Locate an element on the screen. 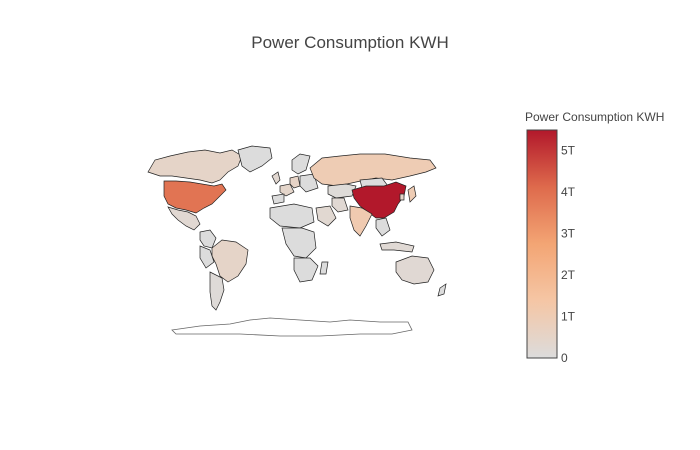 This screenshot has height=450, width=700. country-brazil is located at coordinates (230, 261).